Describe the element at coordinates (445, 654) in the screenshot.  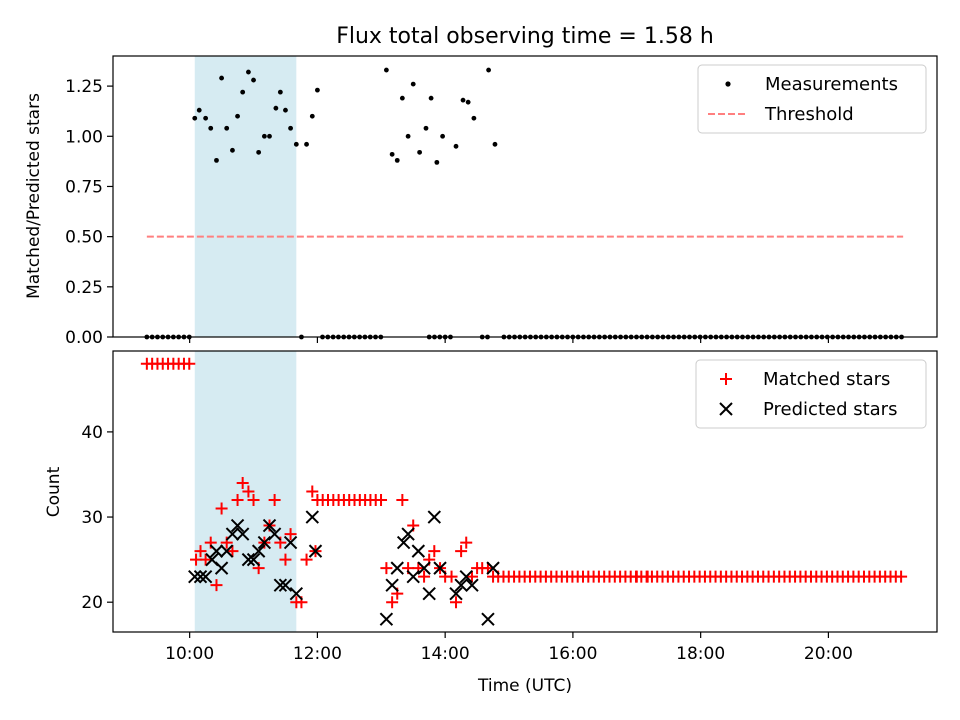
I see `x-tick-label: 14:00` at that location.